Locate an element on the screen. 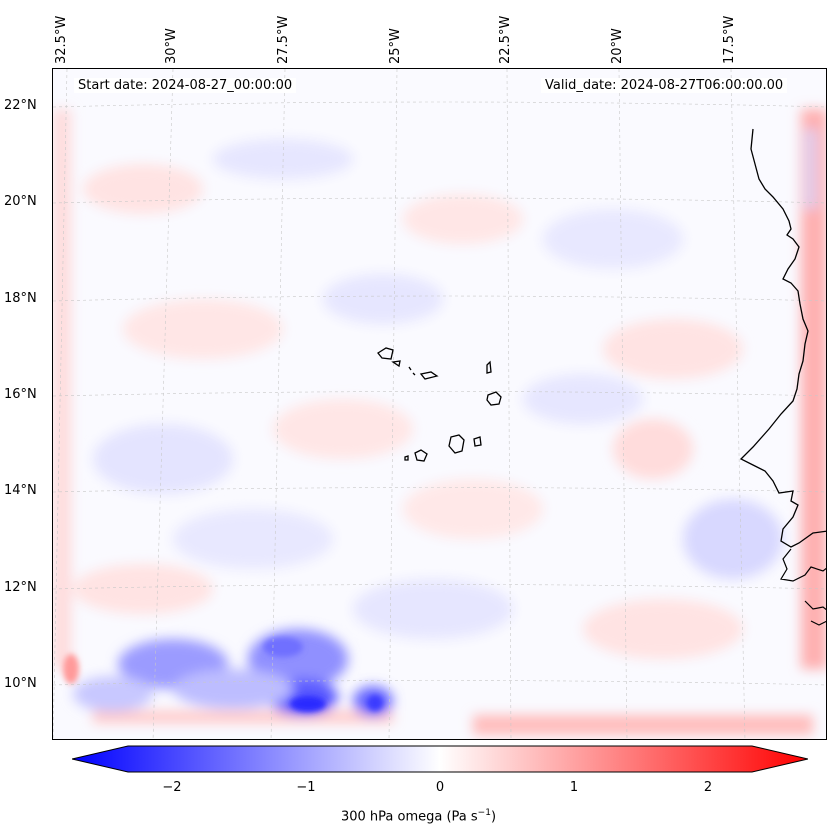 This screenshot has height=839, width=837. lon-label-20w: 20°W is located at coordinates (617, 46).